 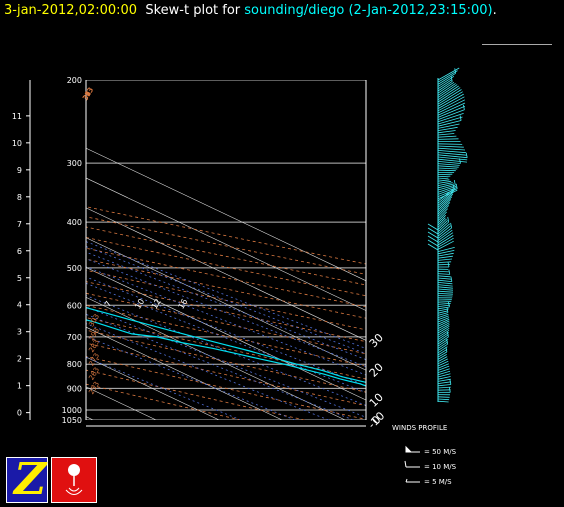 I want to click on title-label: Skew-t plot for, so click(x=193, y=10).